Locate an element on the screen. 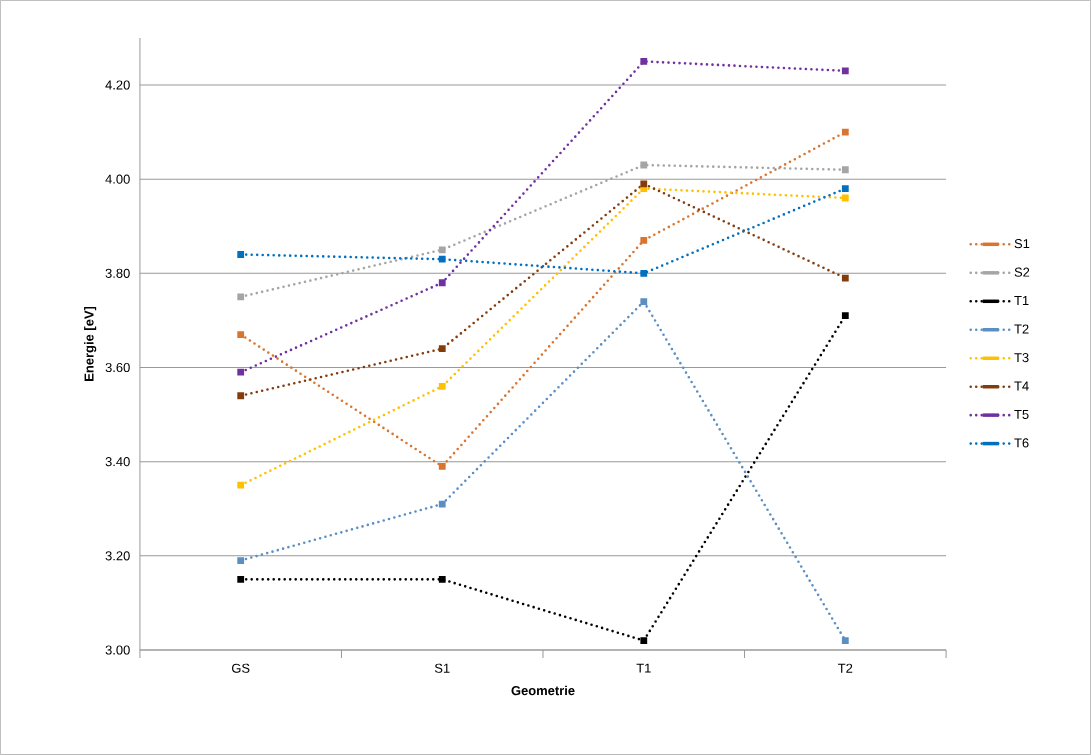  legend-label: T4 is located at coordinates (1021, 386).